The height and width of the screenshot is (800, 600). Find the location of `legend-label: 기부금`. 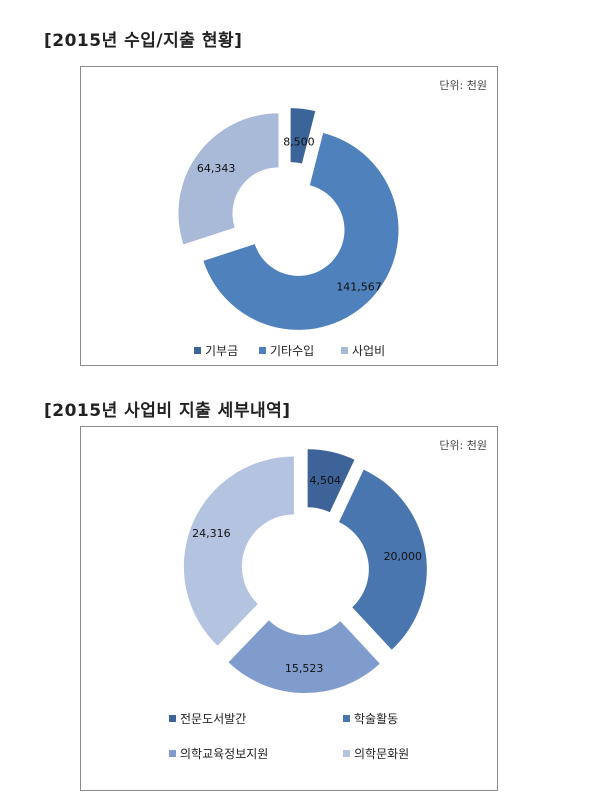

legend-label: 기부금 is located at coordinates (222, 351).